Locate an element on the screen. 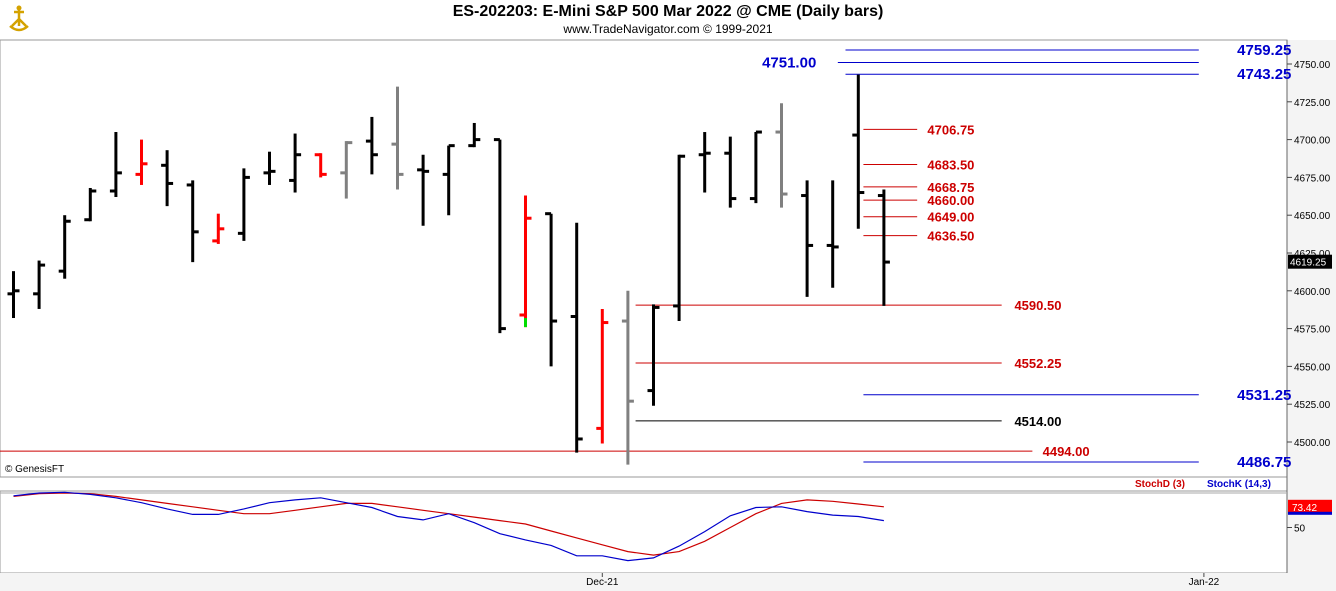  level-label: 4552.25 is located at coordinates (1037, 363).